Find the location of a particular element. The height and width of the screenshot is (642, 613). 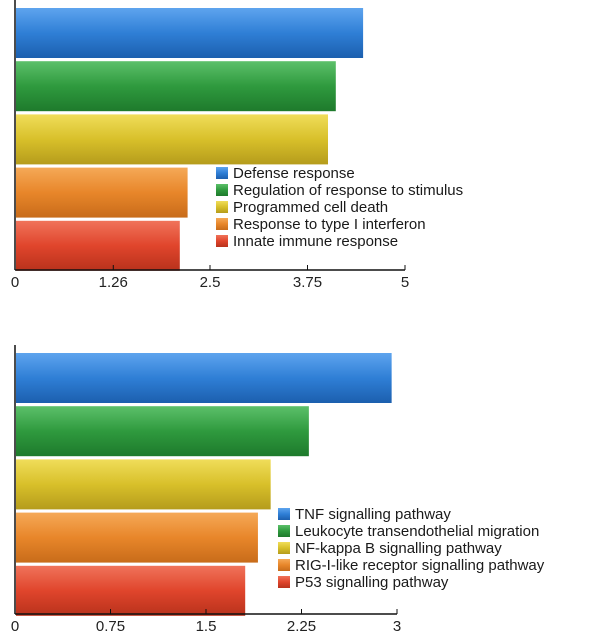

x-tick-label: 1.5 is located at coordinates (206, 626).